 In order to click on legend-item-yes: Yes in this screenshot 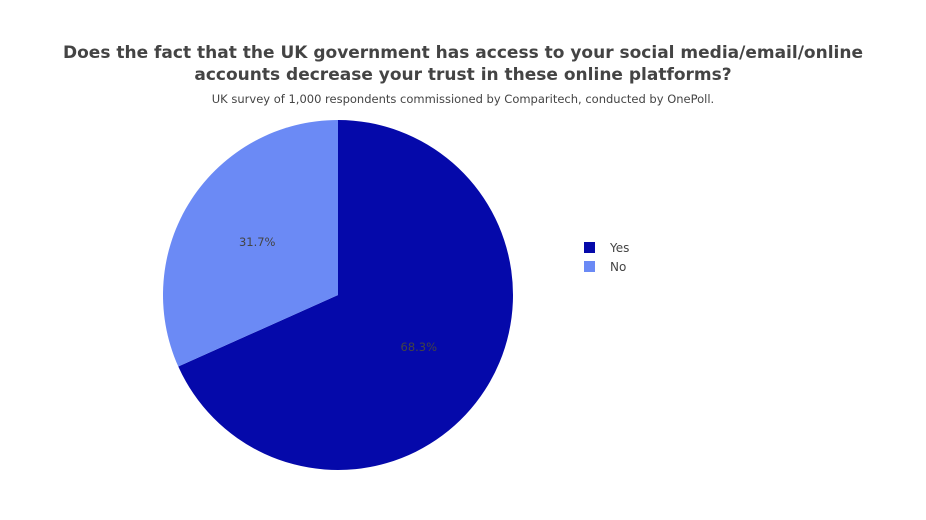, I will do `click(606, 247)`.